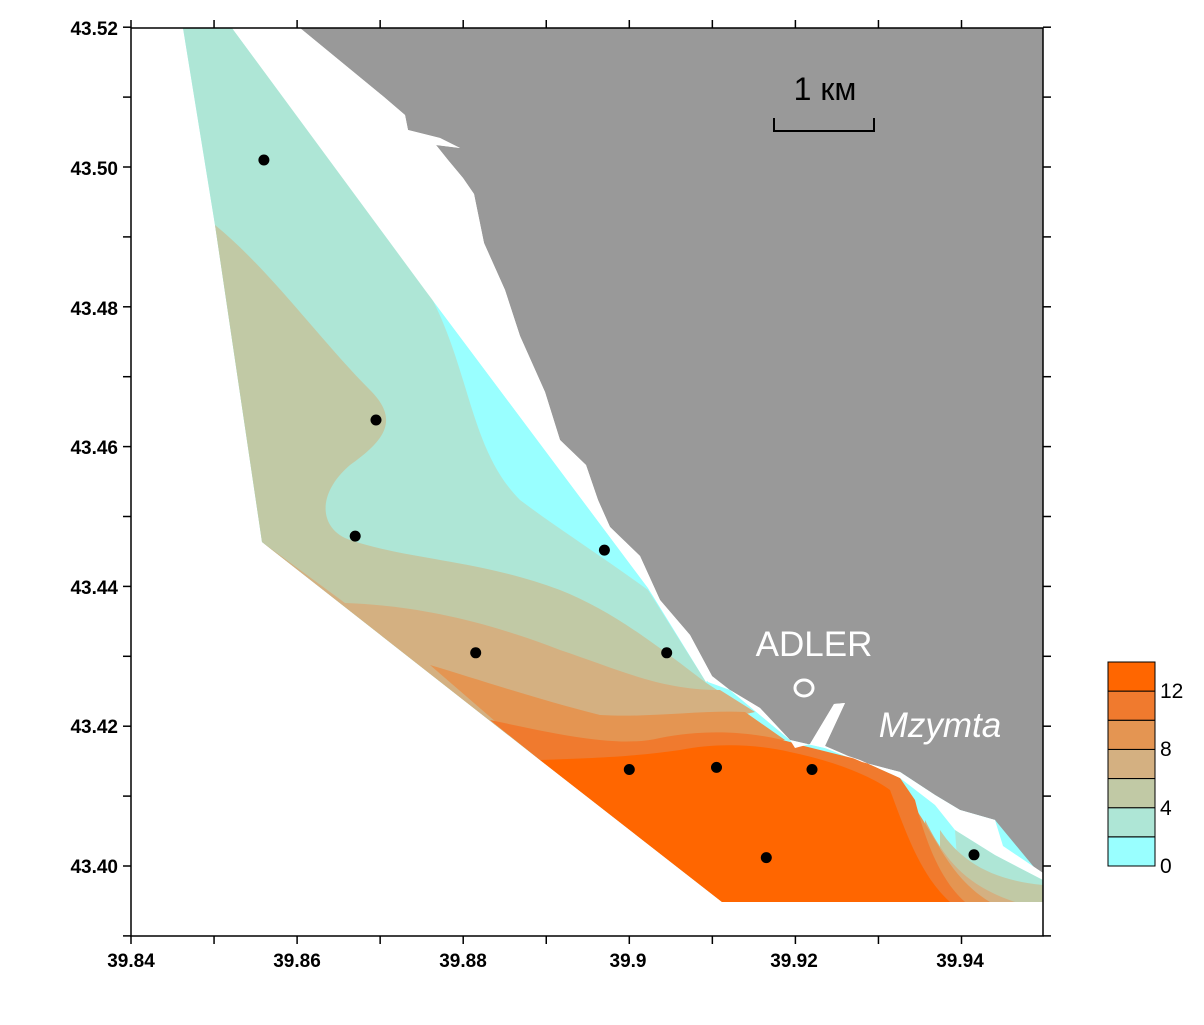 This screenshot has height=1025, width=1204. I want to click on x-axis-labels: 39.84 39.86 39.88 39.9 39.92 39.94, so click(545, 961).